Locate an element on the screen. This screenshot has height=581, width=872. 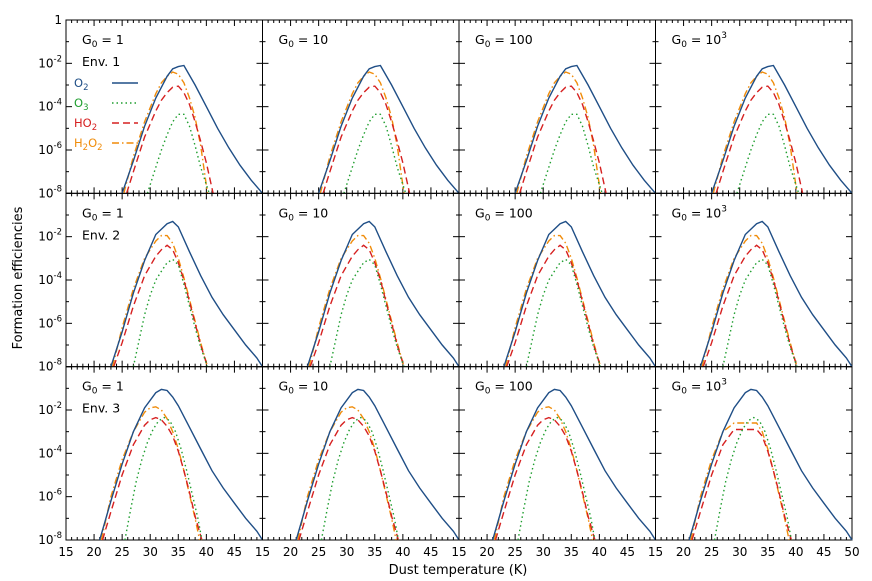
panel-r2-c1: 10⁻² 10⁻⁴ 10⁻⁶ 10⁻⁸ G0 = 1 Env. 2 is located at coordinates (151, 283).